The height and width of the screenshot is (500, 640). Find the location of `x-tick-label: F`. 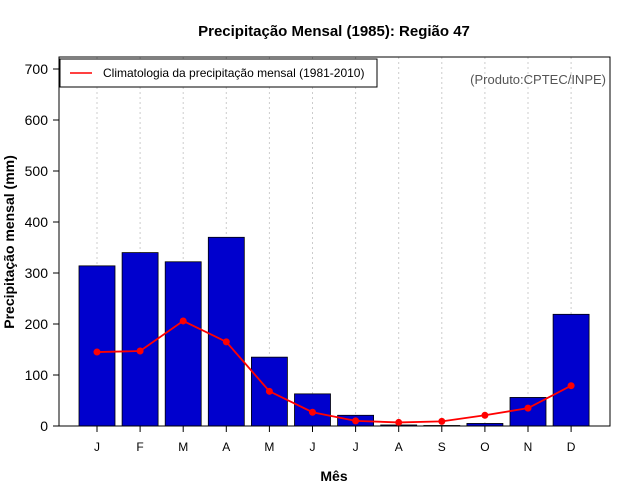

x-tick-label: F is located at coordinates (139, 447).